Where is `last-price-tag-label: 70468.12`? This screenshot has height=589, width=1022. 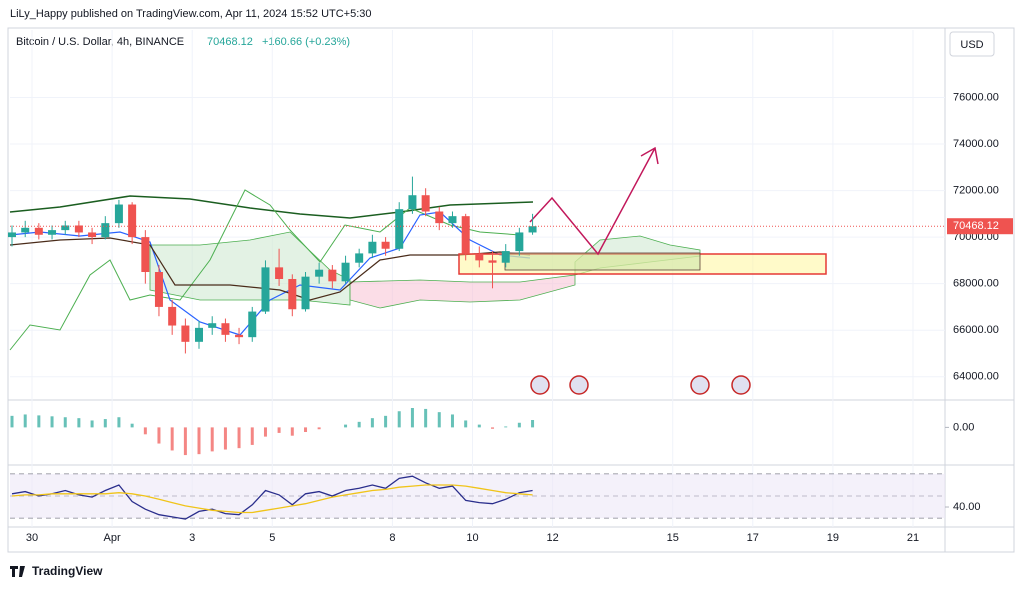 last-price-tag-label: 70468.12 is located at coordinates (976, 226).